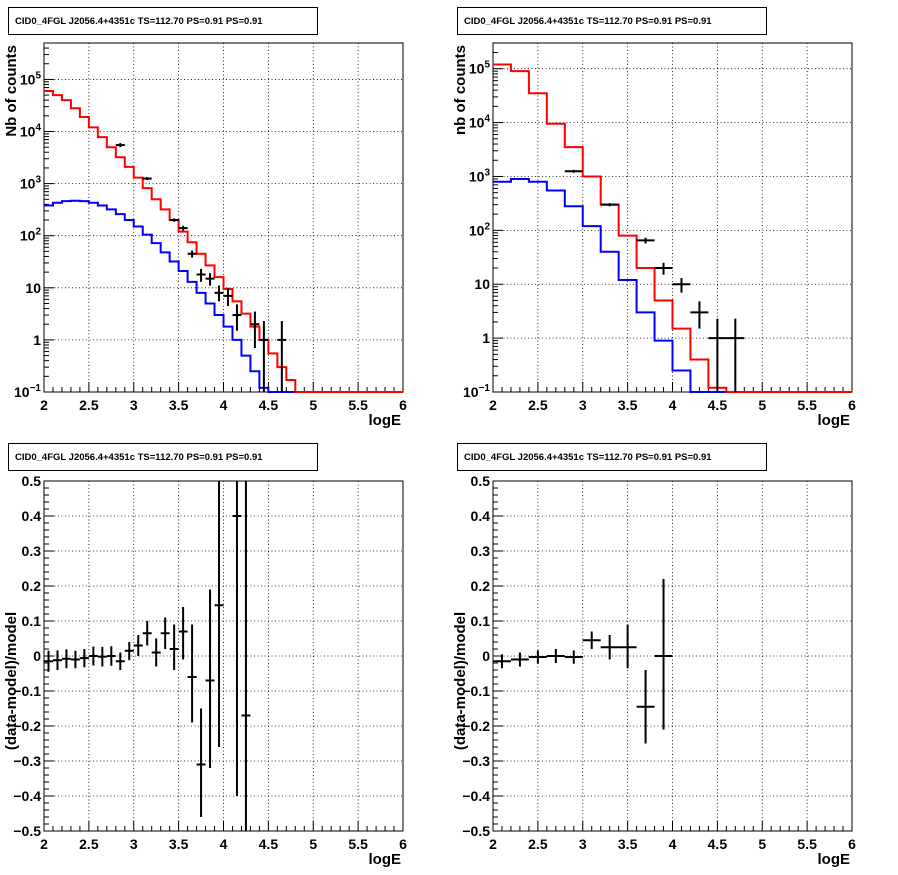 The height and width of the screenshot is (875, 898). Describe the element at coordinates (27, 391) in the screenshot. I see `y-tick-label: 10⁻¹` at that location.